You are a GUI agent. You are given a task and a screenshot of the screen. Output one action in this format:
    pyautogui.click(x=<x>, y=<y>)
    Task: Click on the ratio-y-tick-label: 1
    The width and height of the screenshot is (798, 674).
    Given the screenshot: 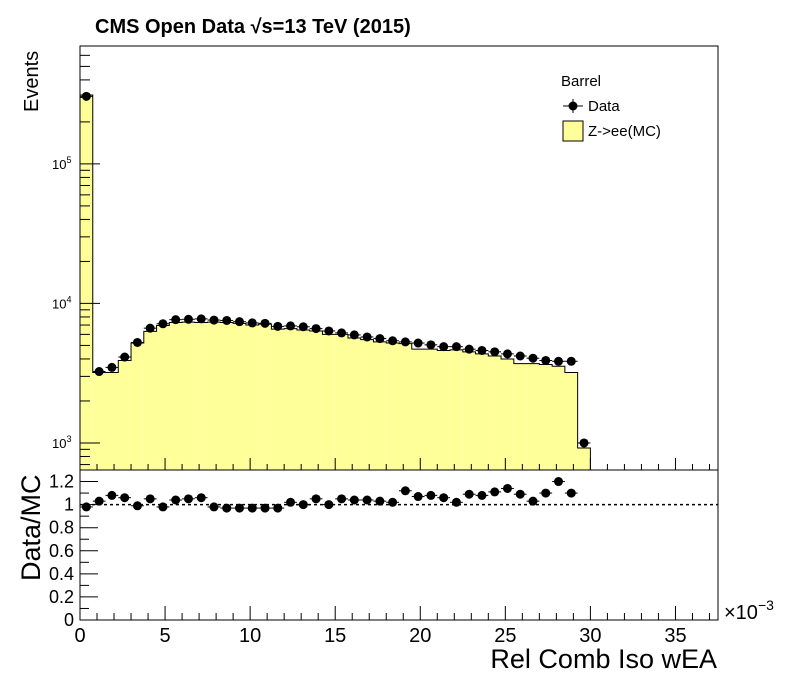 What is the action you would take?
    pyautogui.click(x=69, y=505)
    